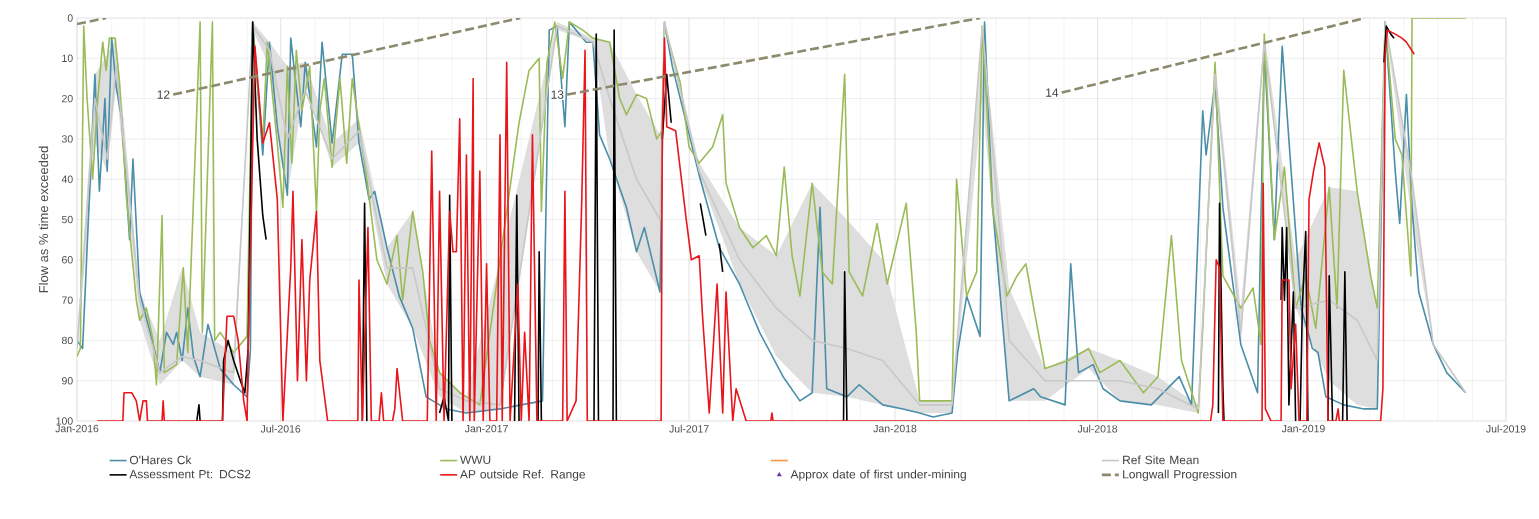 Image resolution: width=1539 pixels, height=519 pixels. Describe the element at coordinates (1161, 460) in the screenshot. I see `legend-label: Ref Site Mean` at that location.